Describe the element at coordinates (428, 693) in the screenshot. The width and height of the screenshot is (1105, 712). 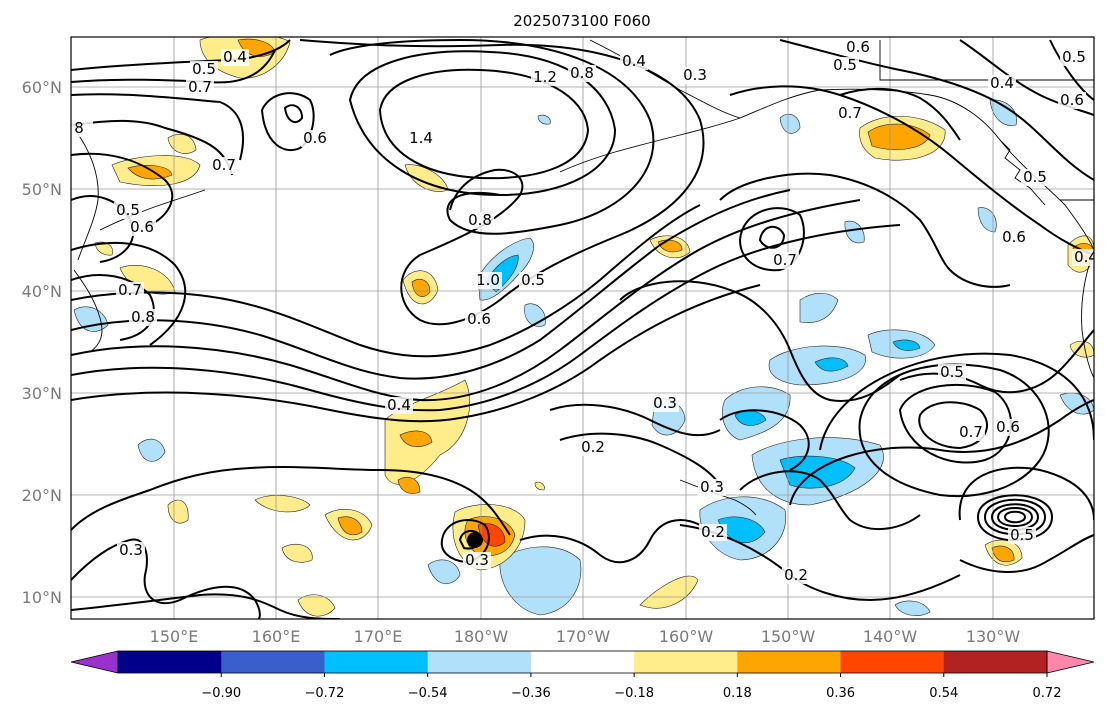
I see `colorbar-tick-label: −0.54` at that location.